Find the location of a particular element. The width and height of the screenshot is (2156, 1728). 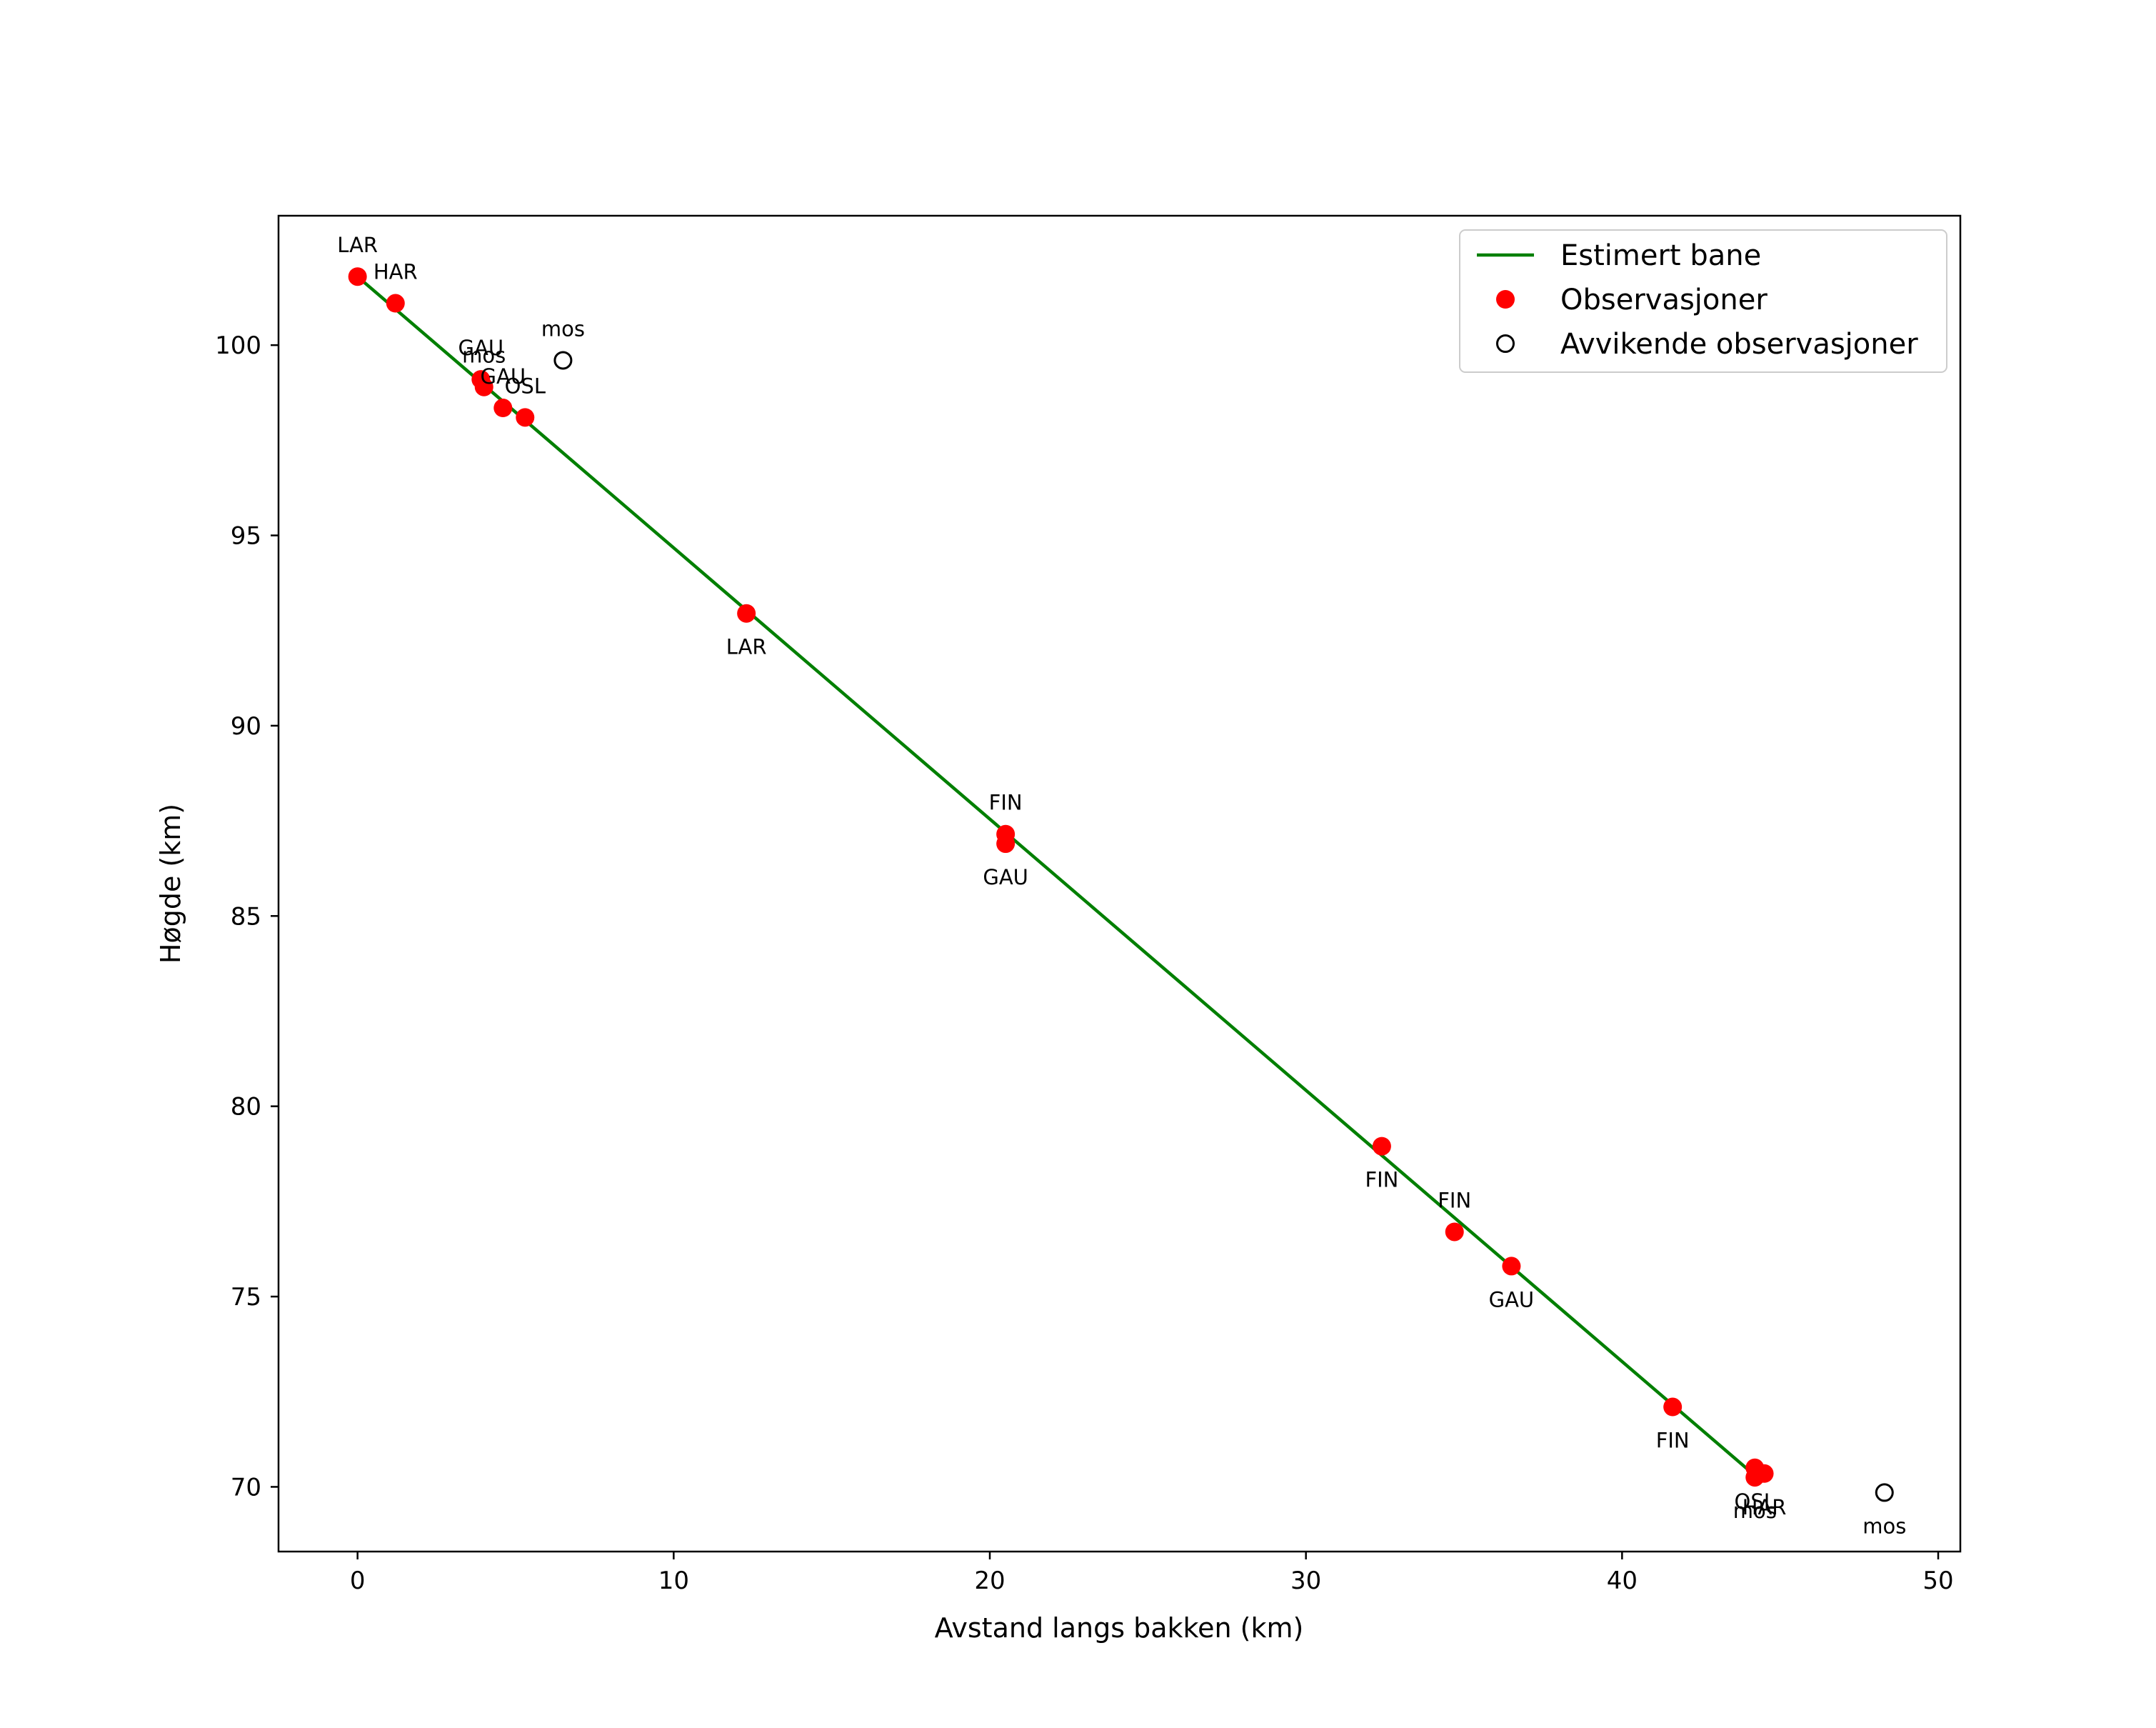

x-tick-label: 10 is located at coordinates (674, 1581).